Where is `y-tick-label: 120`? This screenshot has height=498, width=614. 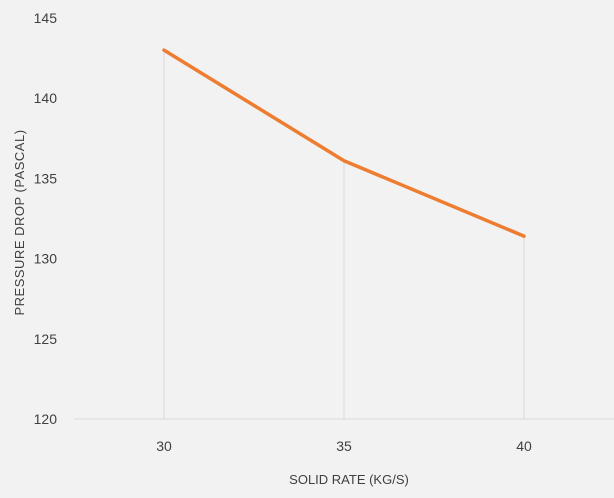
y-tick-label: 120 is located at coordinates (46, 419).